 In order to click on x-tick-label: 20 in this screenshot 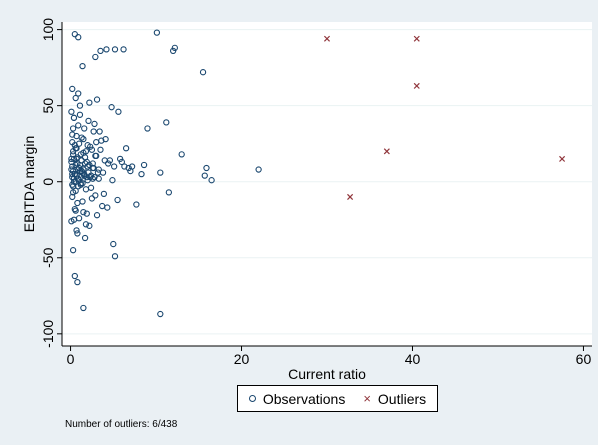, I will do `click(242, 359)`.